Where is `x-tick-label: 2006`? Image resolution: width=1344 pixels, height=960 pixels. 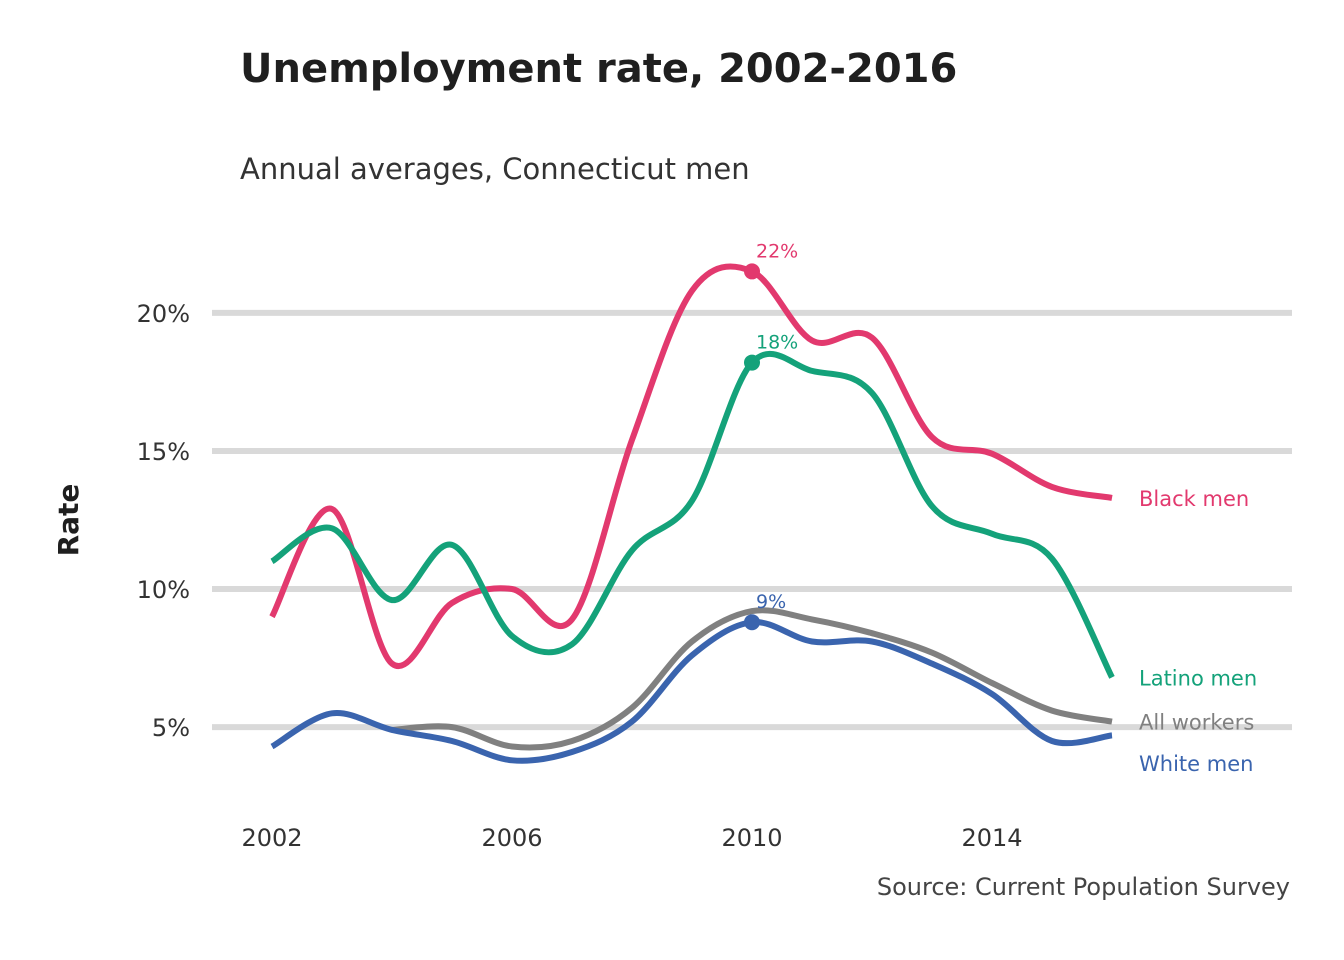
x-tick-label: 2006 is located at coordinates (511, 838).